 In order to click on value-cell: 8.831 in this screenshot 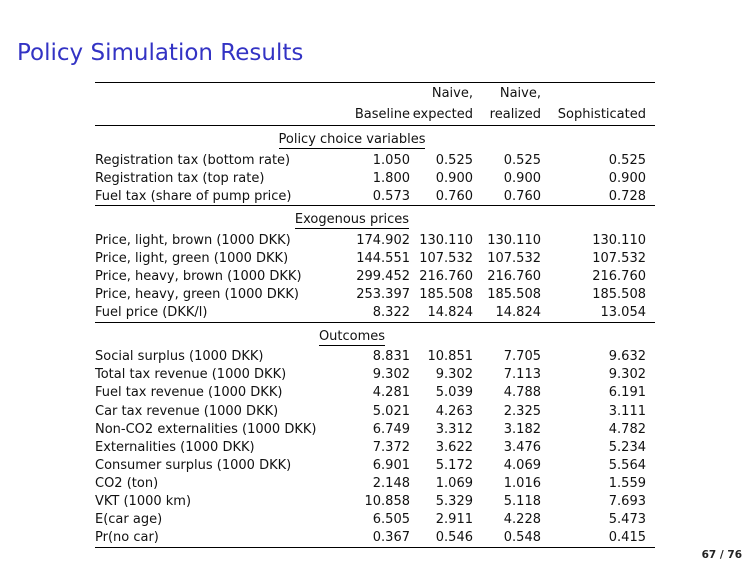, I will do `click(391, 357)`.